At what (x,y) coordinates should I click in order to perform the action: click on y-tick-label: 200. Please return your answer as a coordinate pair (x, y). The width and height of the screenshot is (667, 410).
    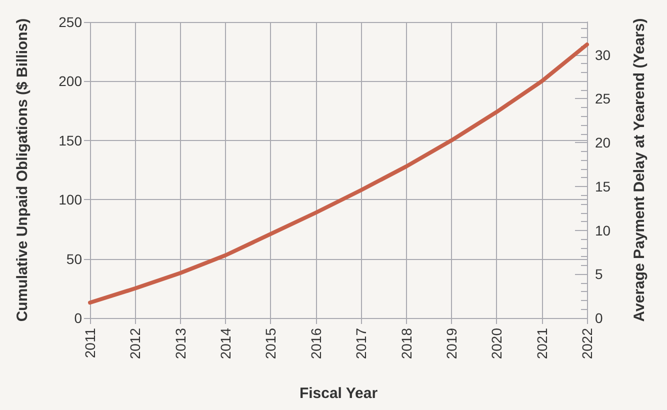
    Looking at the image, I should click on (70, 81).